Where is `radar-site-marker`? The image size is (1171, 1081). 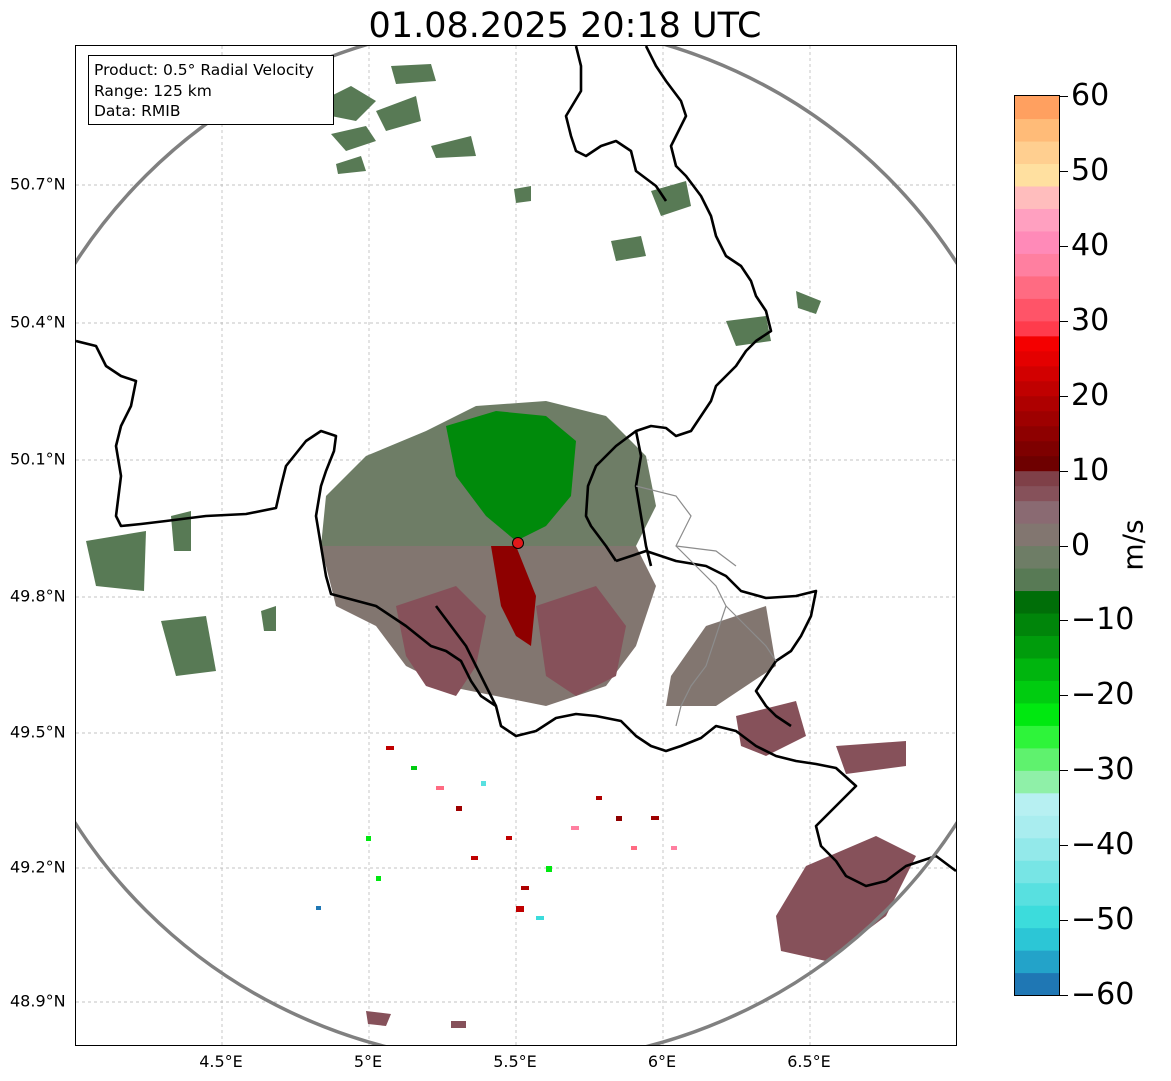
radar-site-marker is located at coordinates (518, 543).